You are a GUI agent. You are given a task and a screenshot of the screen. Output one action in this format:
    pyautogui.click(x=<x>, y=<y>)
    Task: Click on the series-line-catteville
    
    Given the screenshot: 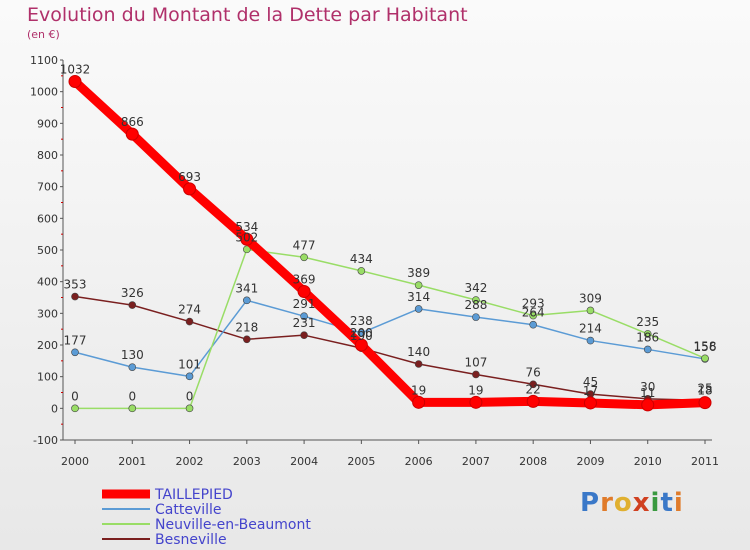 What is the action you would take?
    pyautogui.click(x=390, y=338)
    